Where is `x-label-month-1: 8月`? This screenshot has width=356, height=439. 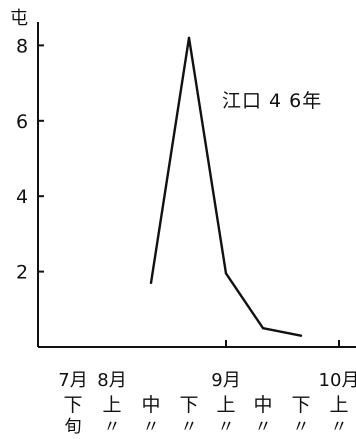
x-label-month-1: 8月 is located at coordinates (111, 380).